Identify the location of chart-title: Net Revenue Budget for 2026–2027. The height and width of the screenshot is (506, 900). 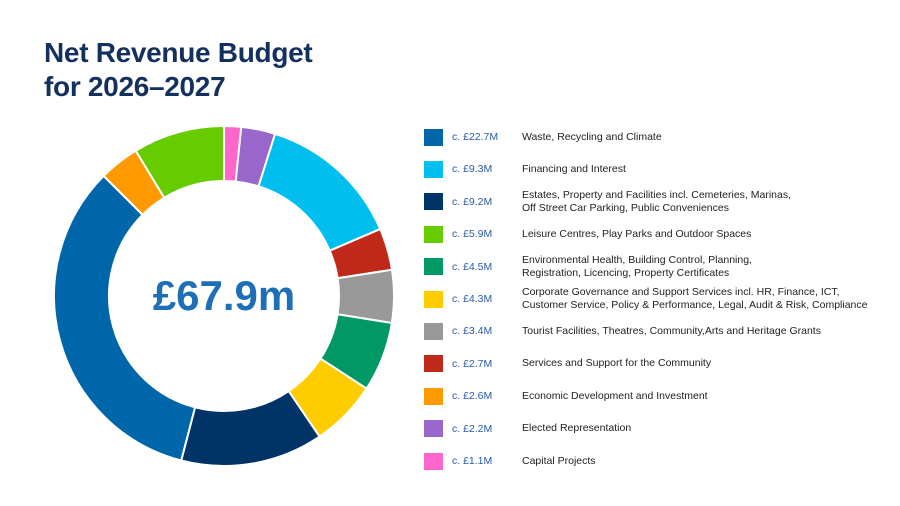
(178, 70).